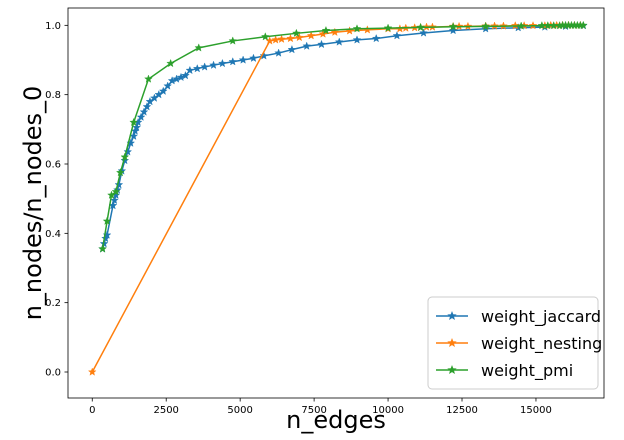  I want to click on x-tick-label: 7500, so click(313, 410).